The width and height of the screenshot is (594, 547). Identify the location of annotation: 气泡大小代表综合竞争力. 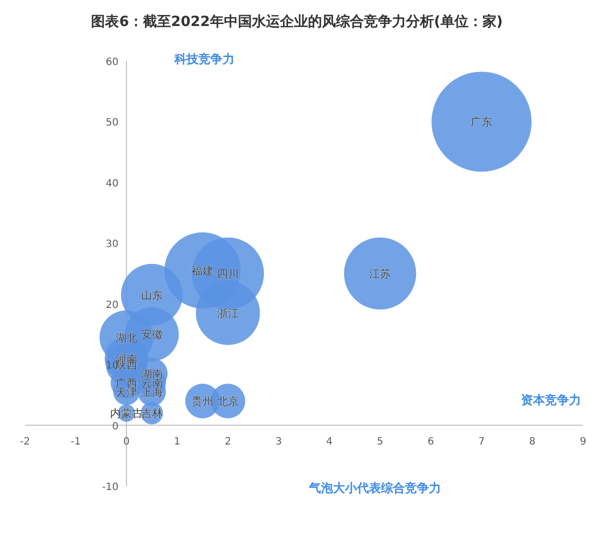
(374, 488).